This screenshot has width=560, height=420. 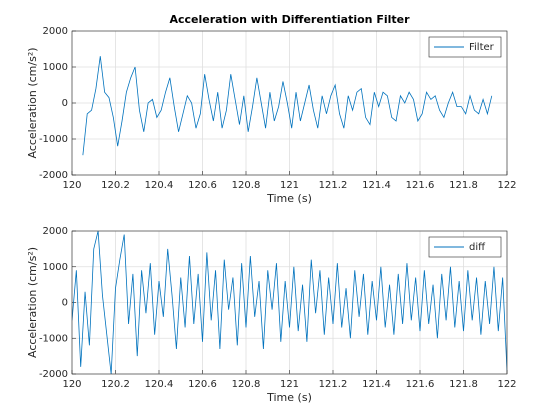 I want to click on chart-title: Acceleration with Differentiation Filter, so click(x=289, y=19).